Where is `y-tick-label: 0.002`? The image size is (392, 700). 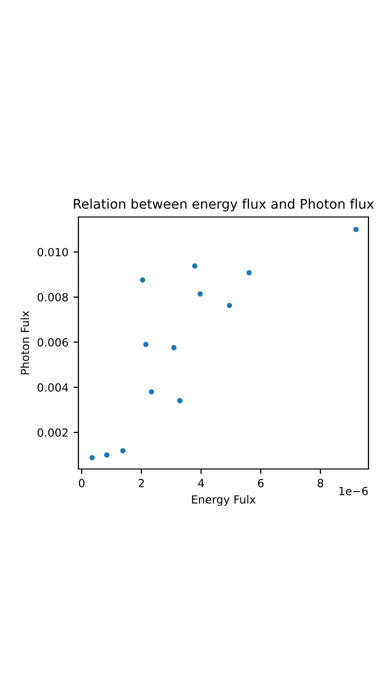 y-tick-label: 0.002 is located at coordinates (53, 432).